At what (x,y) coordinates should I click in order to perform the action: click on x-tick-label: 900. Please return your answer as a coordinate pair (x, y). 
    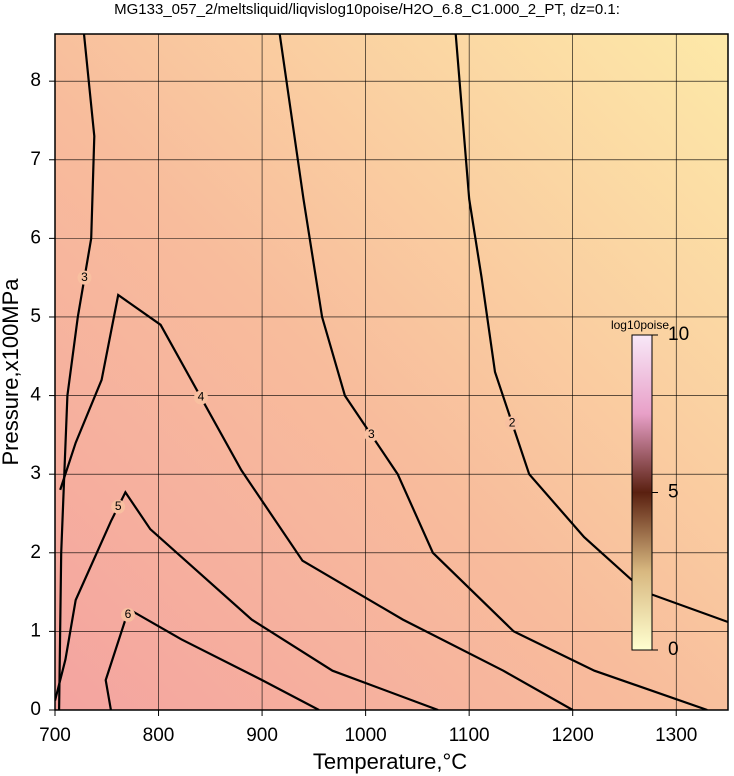
    Looking at the image, I should click on (262, 735).